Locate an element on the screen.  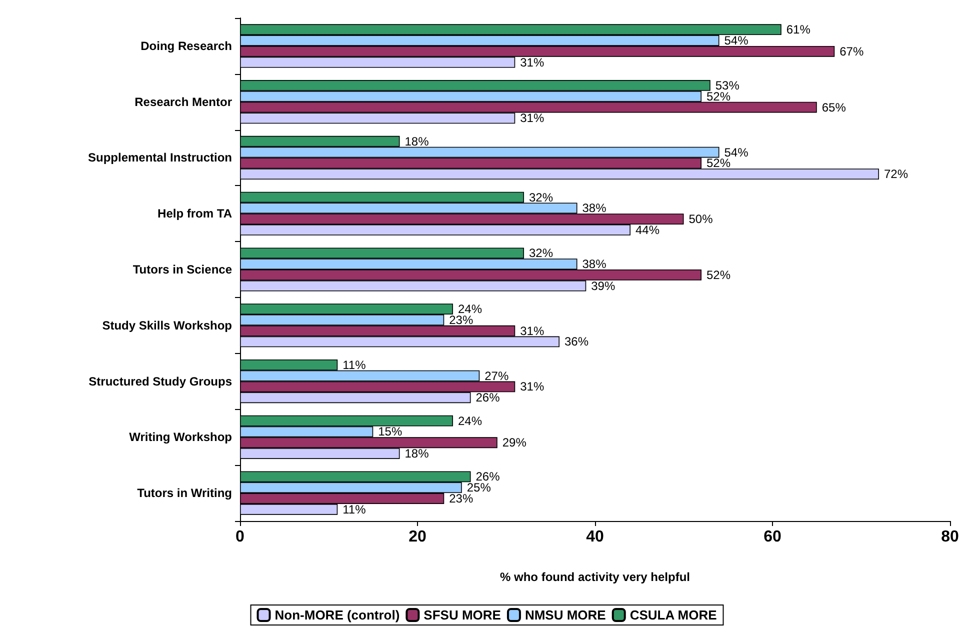
x-axis-title: % who found activity very helpful is located at coordinates (595, 577).